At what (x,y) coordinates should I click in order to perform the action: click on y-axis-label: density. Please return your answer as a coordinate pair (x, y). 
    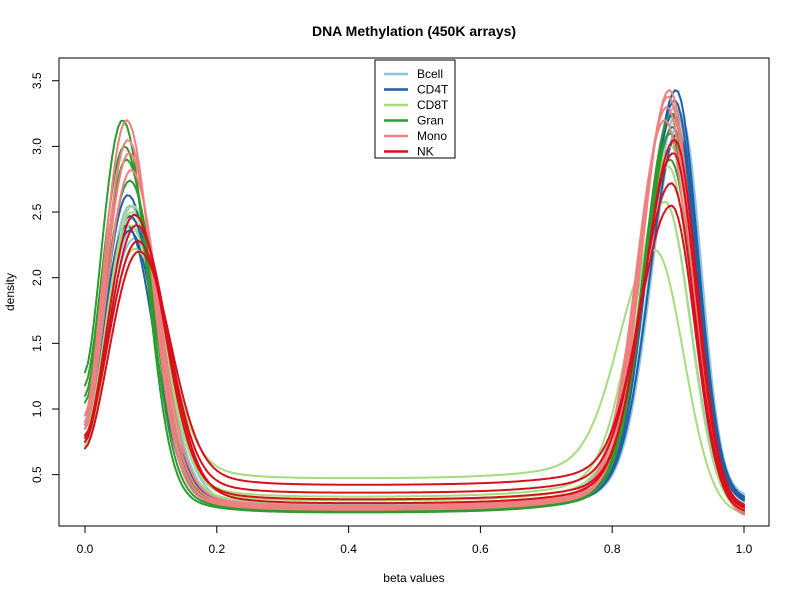
    Looking at the image, I should click on (10, 292).